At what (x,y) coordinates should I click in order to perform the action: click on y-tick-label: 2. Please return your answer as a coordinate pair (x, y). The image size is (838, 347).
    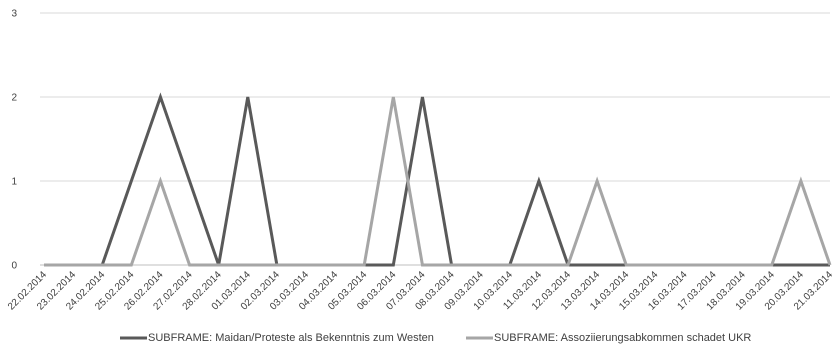
    Looking at the image, I should click on (14, 98).